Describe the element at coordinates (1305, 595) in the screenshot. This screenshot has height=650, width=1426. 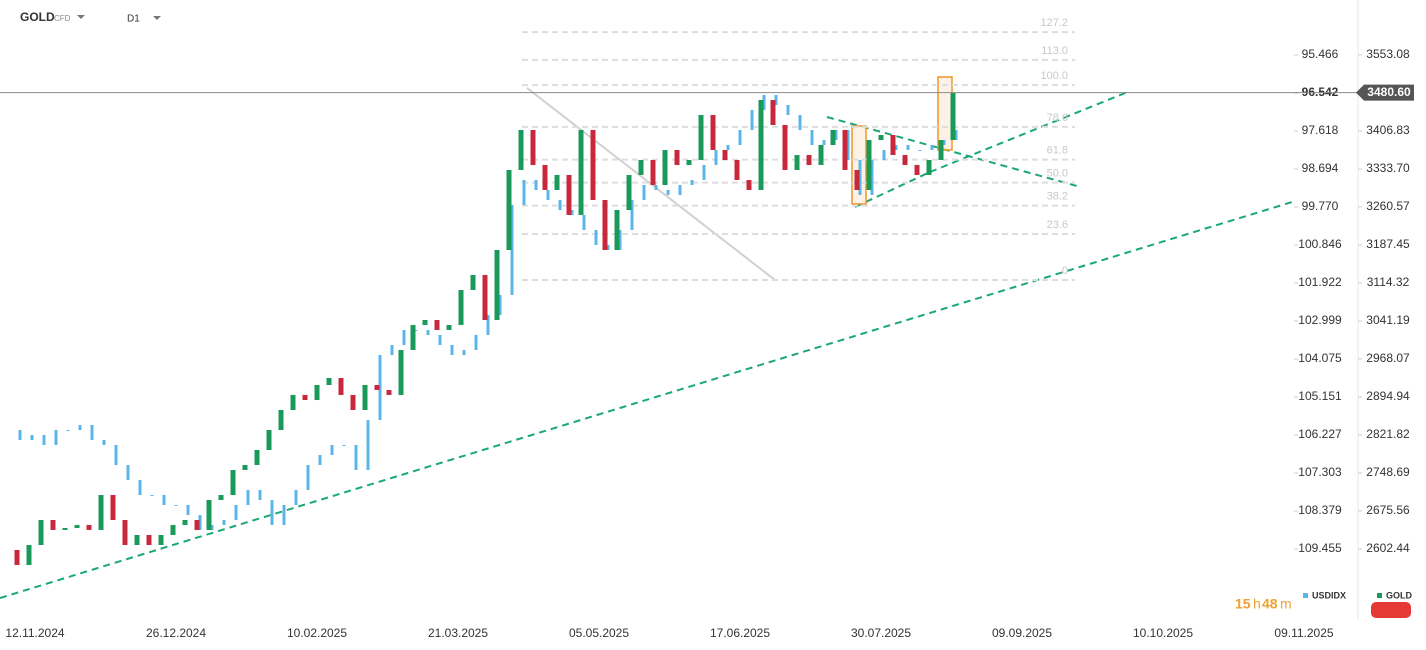
I see `legend-swatch` at that location.